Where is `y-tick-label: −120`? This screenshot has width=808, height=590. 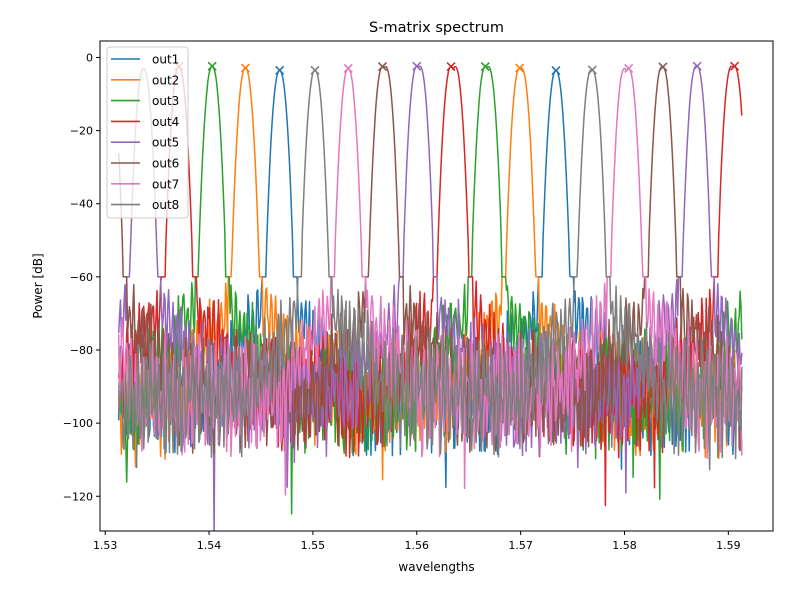 y-tick-label: −120 is located at coordinates (78, 496).